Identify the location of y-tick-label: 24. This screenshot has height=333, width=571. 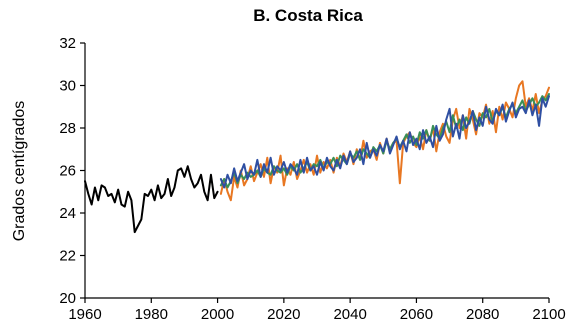
(67, 213).